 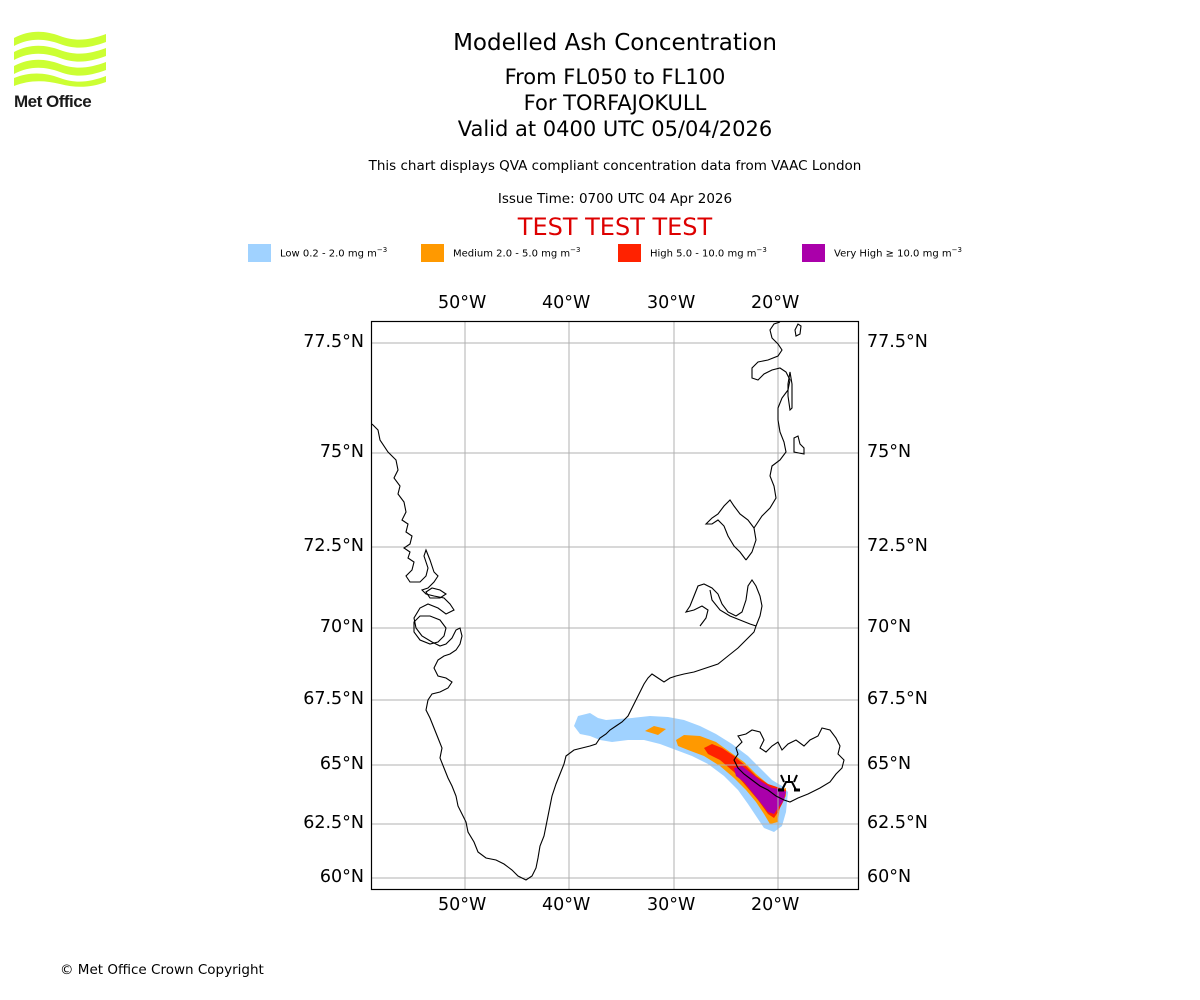 I want to click on legend-swatch-high, so click(x=629, y=253).